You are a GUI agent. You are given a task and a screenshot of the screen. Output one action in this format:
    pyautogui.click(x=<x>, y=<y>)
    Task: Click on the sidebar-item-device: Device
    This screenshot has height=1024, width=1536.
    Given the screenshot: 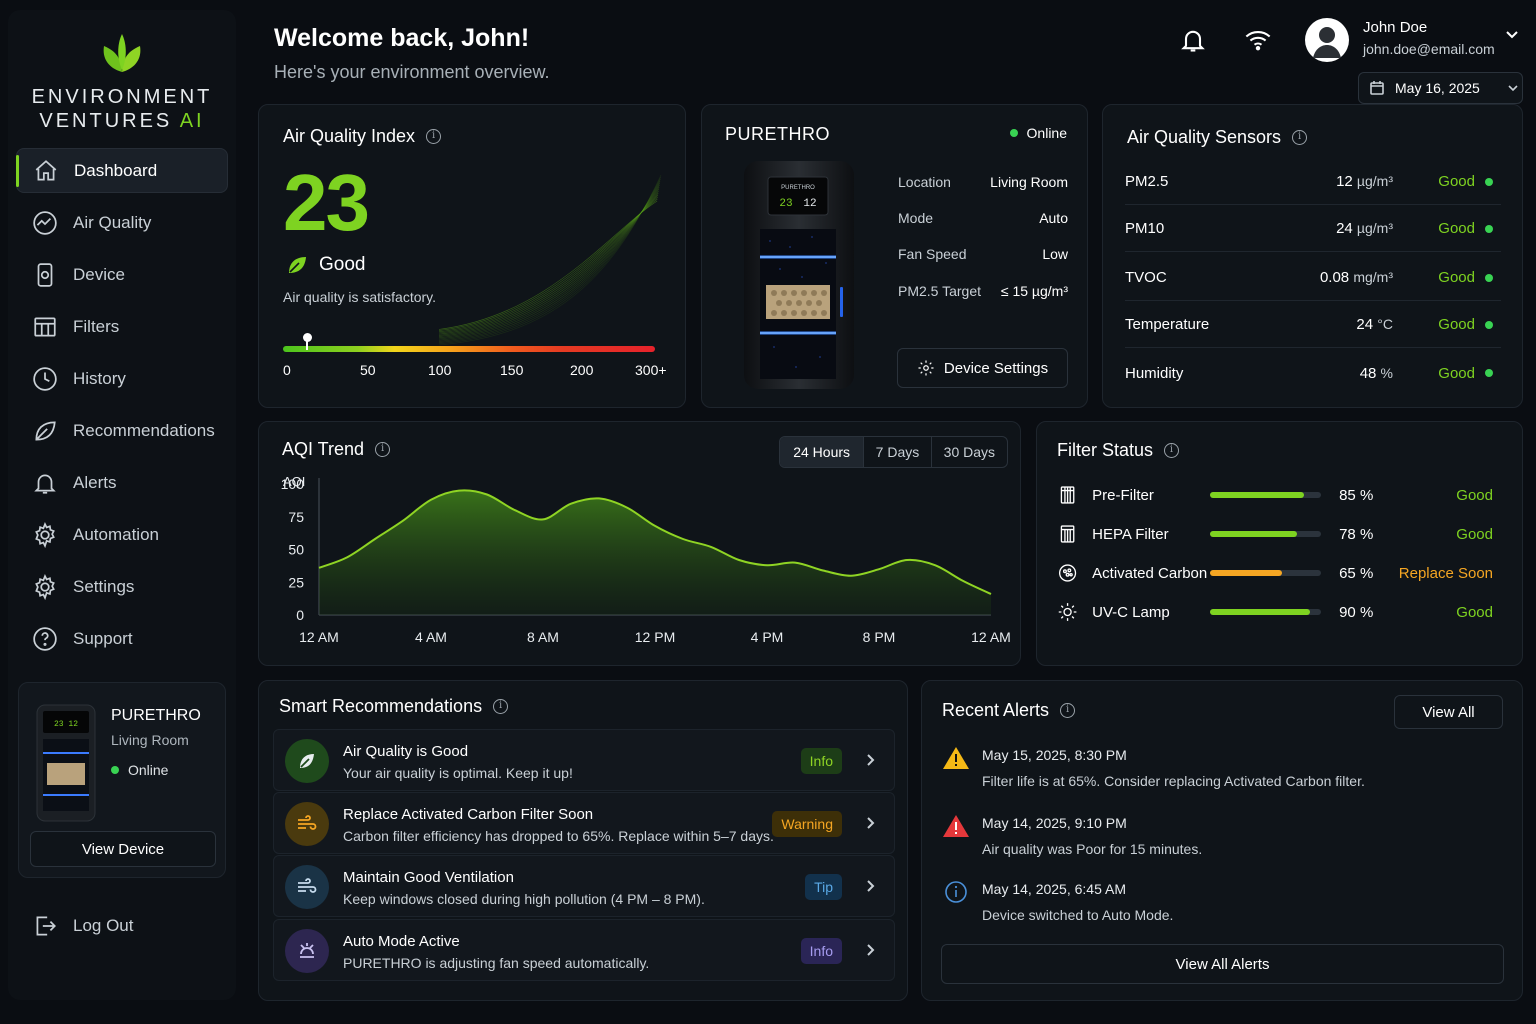 What is the action you would take?
    pyautogui.click(x=122, y=274)
    